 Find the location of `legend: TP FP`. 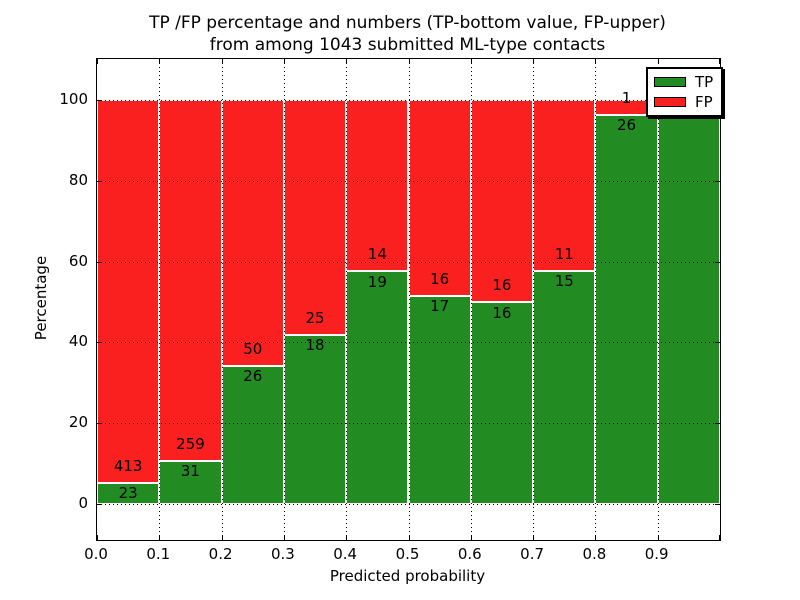

legend: TP FP is located at coordinates (685, 92).